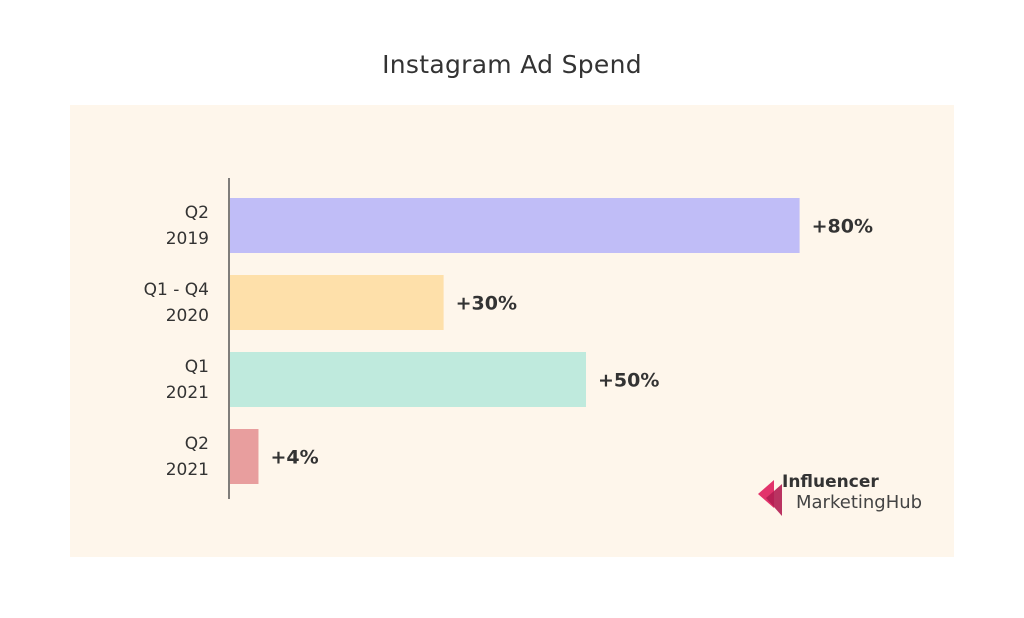  What do you see at coordinates (842, 227) in the screenshot?
I see `data-label: +80%` at bounding box center [842, 227].